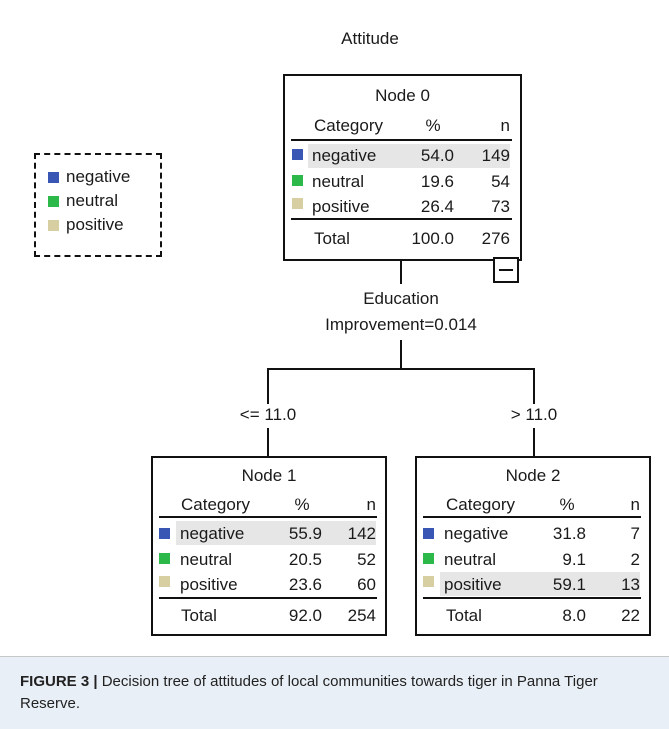  Describe the element at coordinates (470, 559) in the screenshot. I see `node-2-category-neutral: neutral` at that location.